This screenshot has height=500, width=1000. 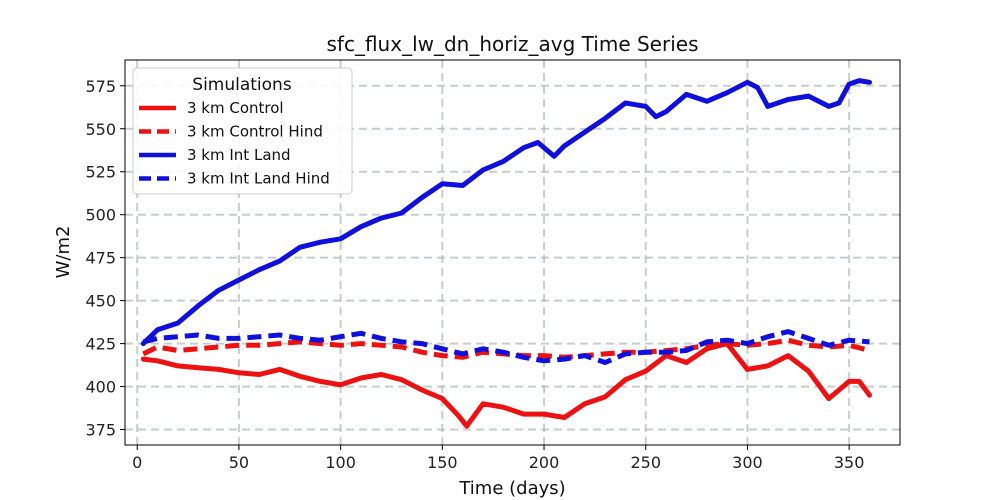 What do you see at coordinates (544, 462) in the screenshot?
I see `x-tick-label: 200` at bounding box center [544, 462].